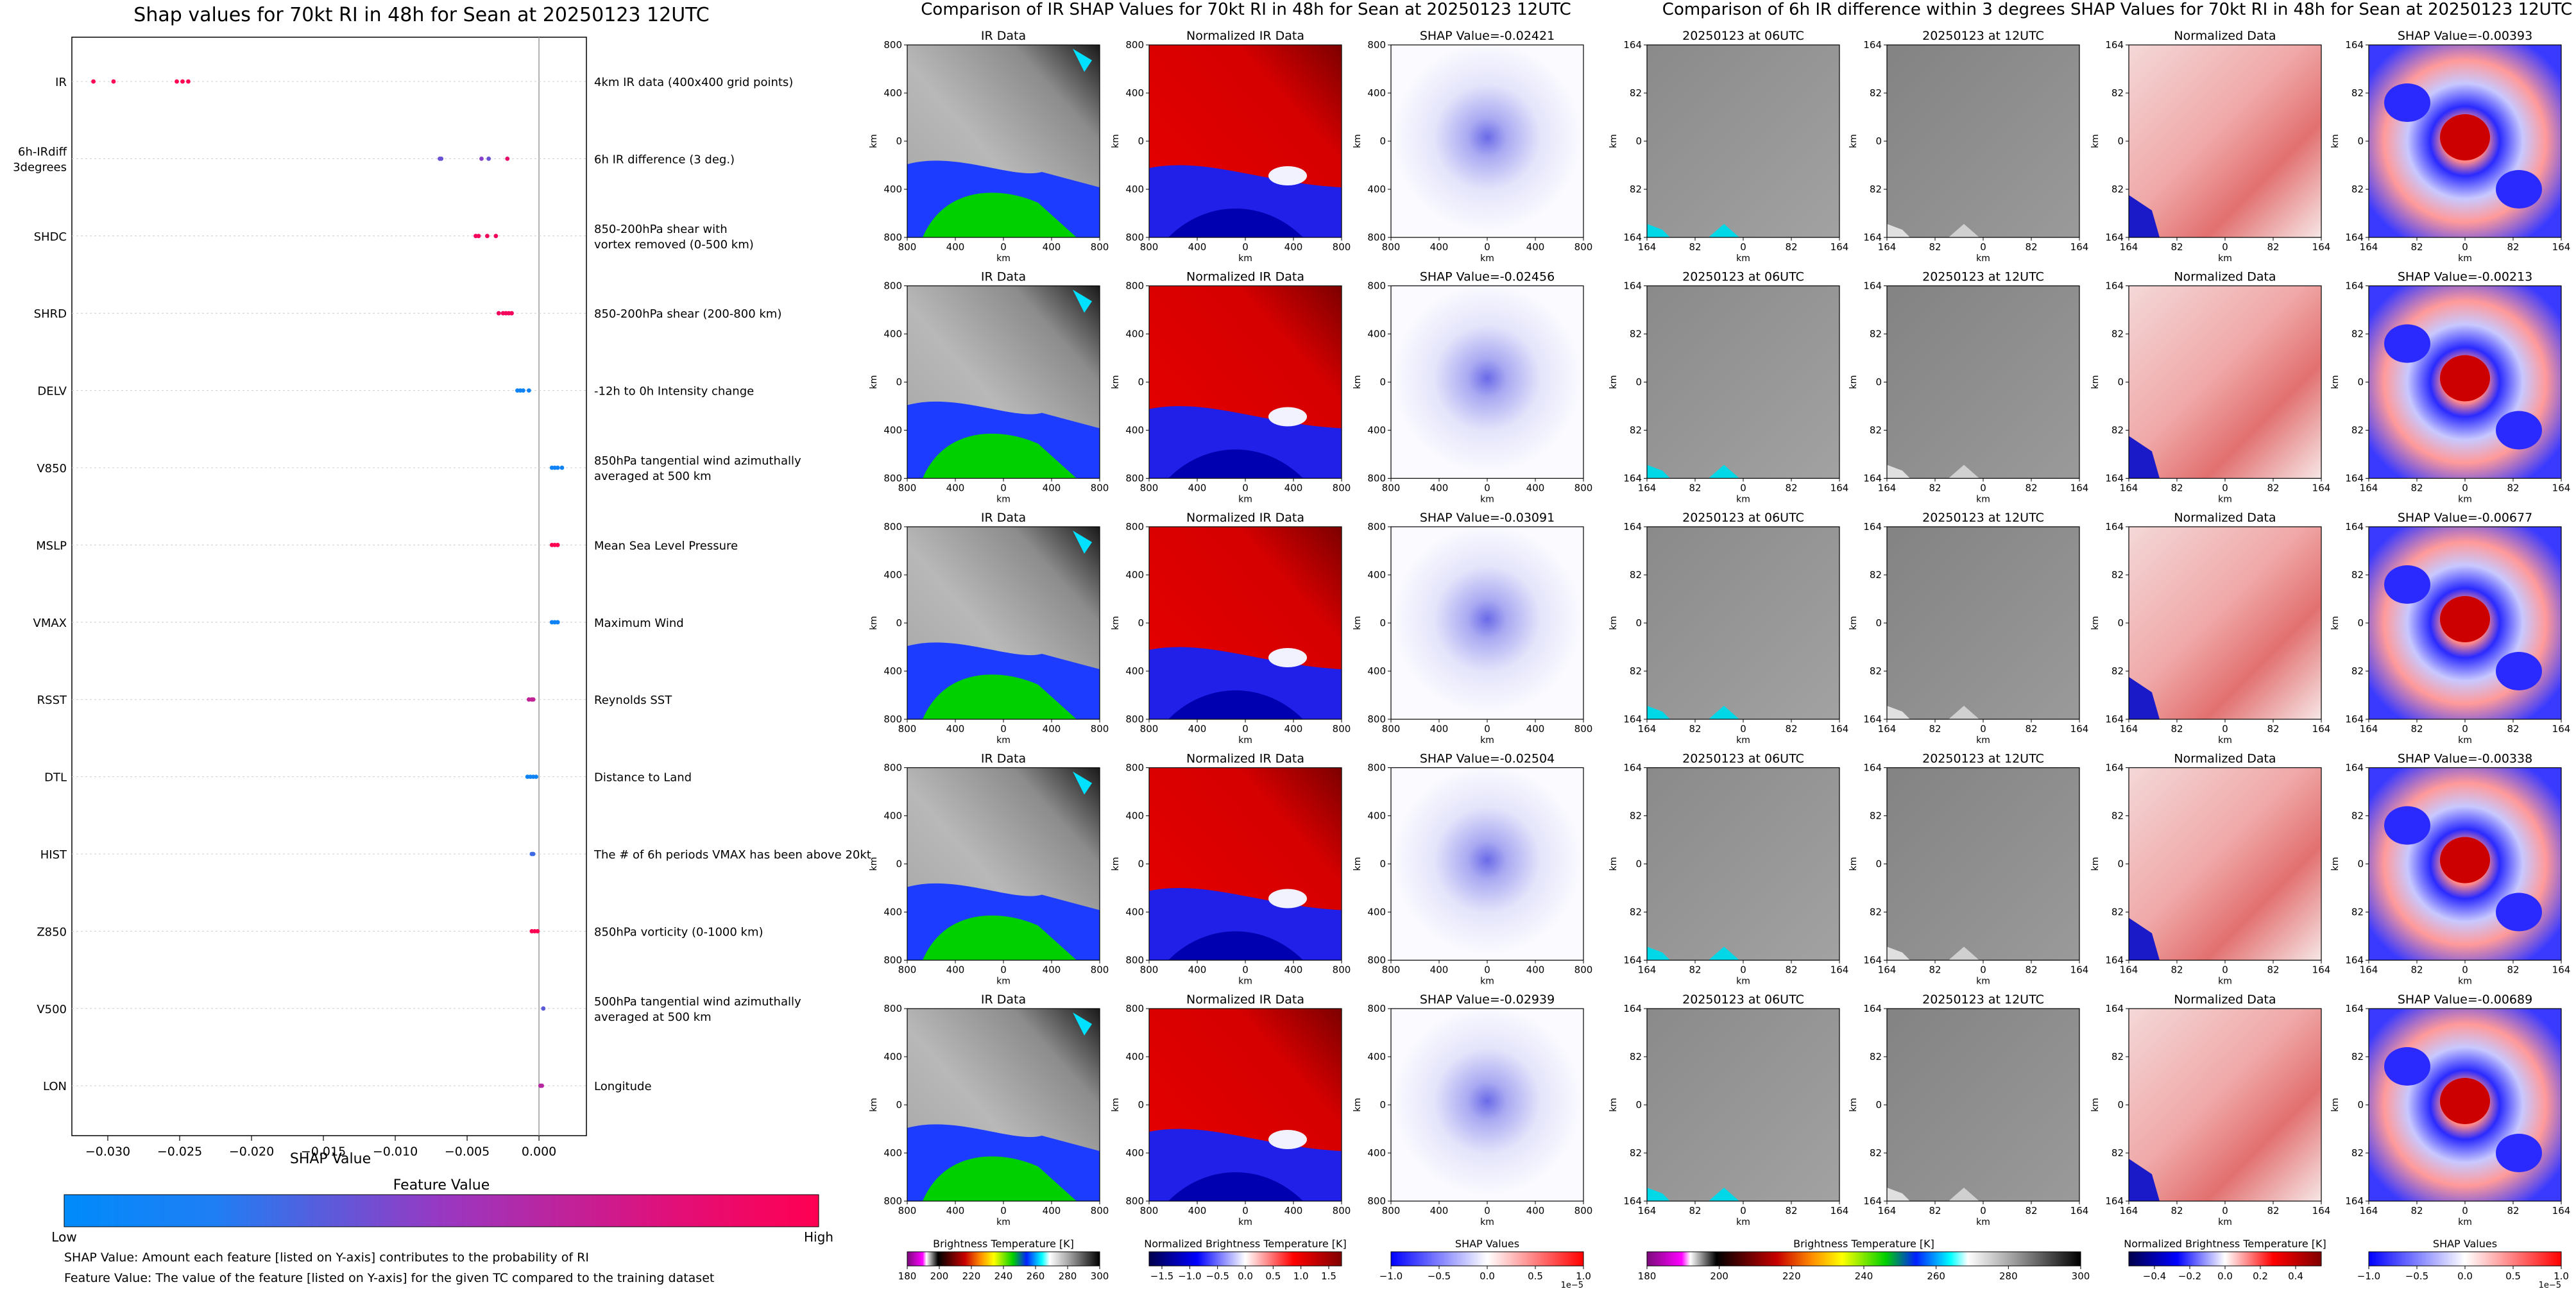 The image size is (2576, 1289). What do you see at coordinates (939, 1276) in the screenshot?
I see `colorbar-tick-label: 200` at bounding box center [939, 1276].